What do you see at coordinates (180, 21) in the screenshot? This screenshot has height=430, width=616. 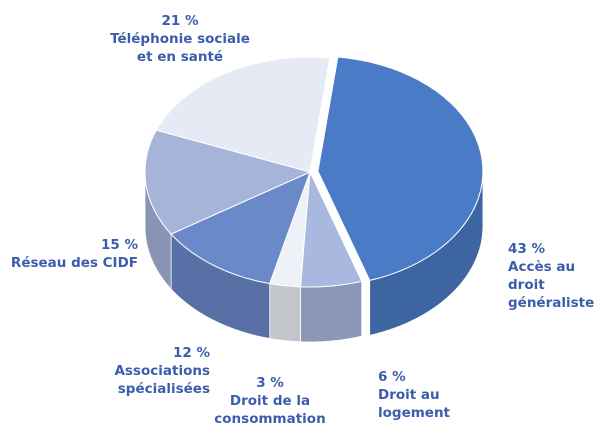 I see `value-label: 21 %` at bounding box center [180, 21].